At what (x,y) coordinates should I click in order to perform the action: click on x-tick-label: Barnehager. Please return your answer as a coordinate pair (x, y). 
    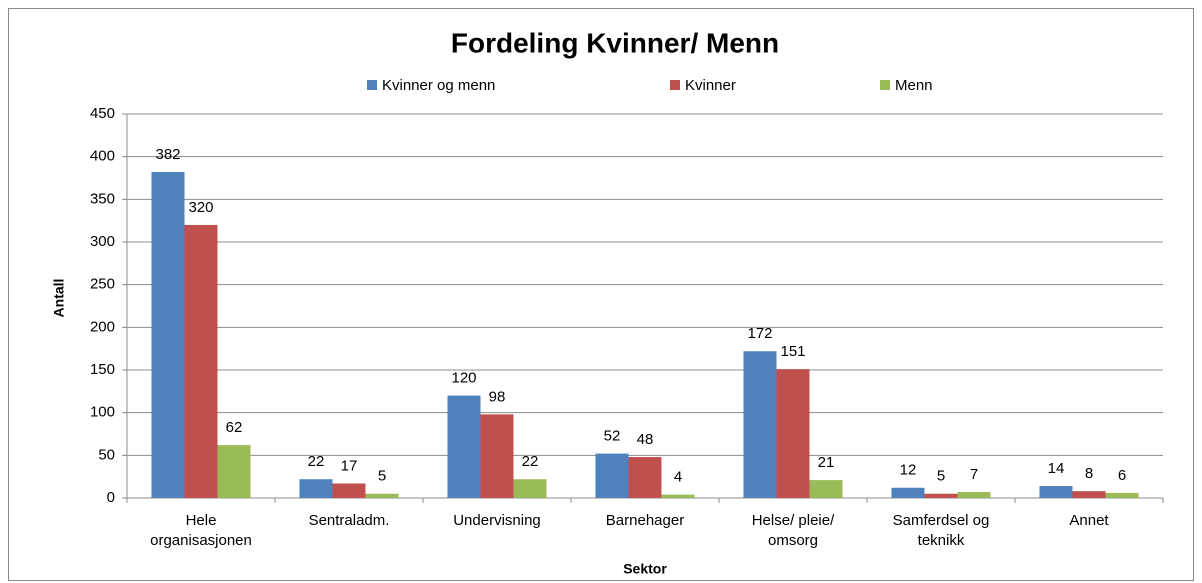
    Looking at the image, I should click on (645, 520).